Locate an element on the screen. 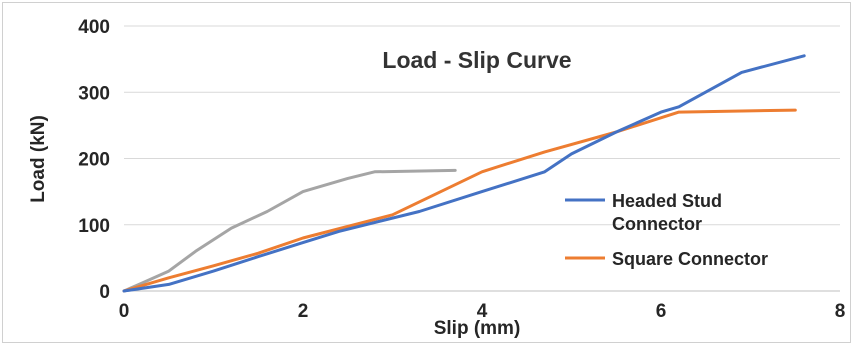 The image size is (855, 347). y-tick-label: 0 is located at coordinates (104, 292).